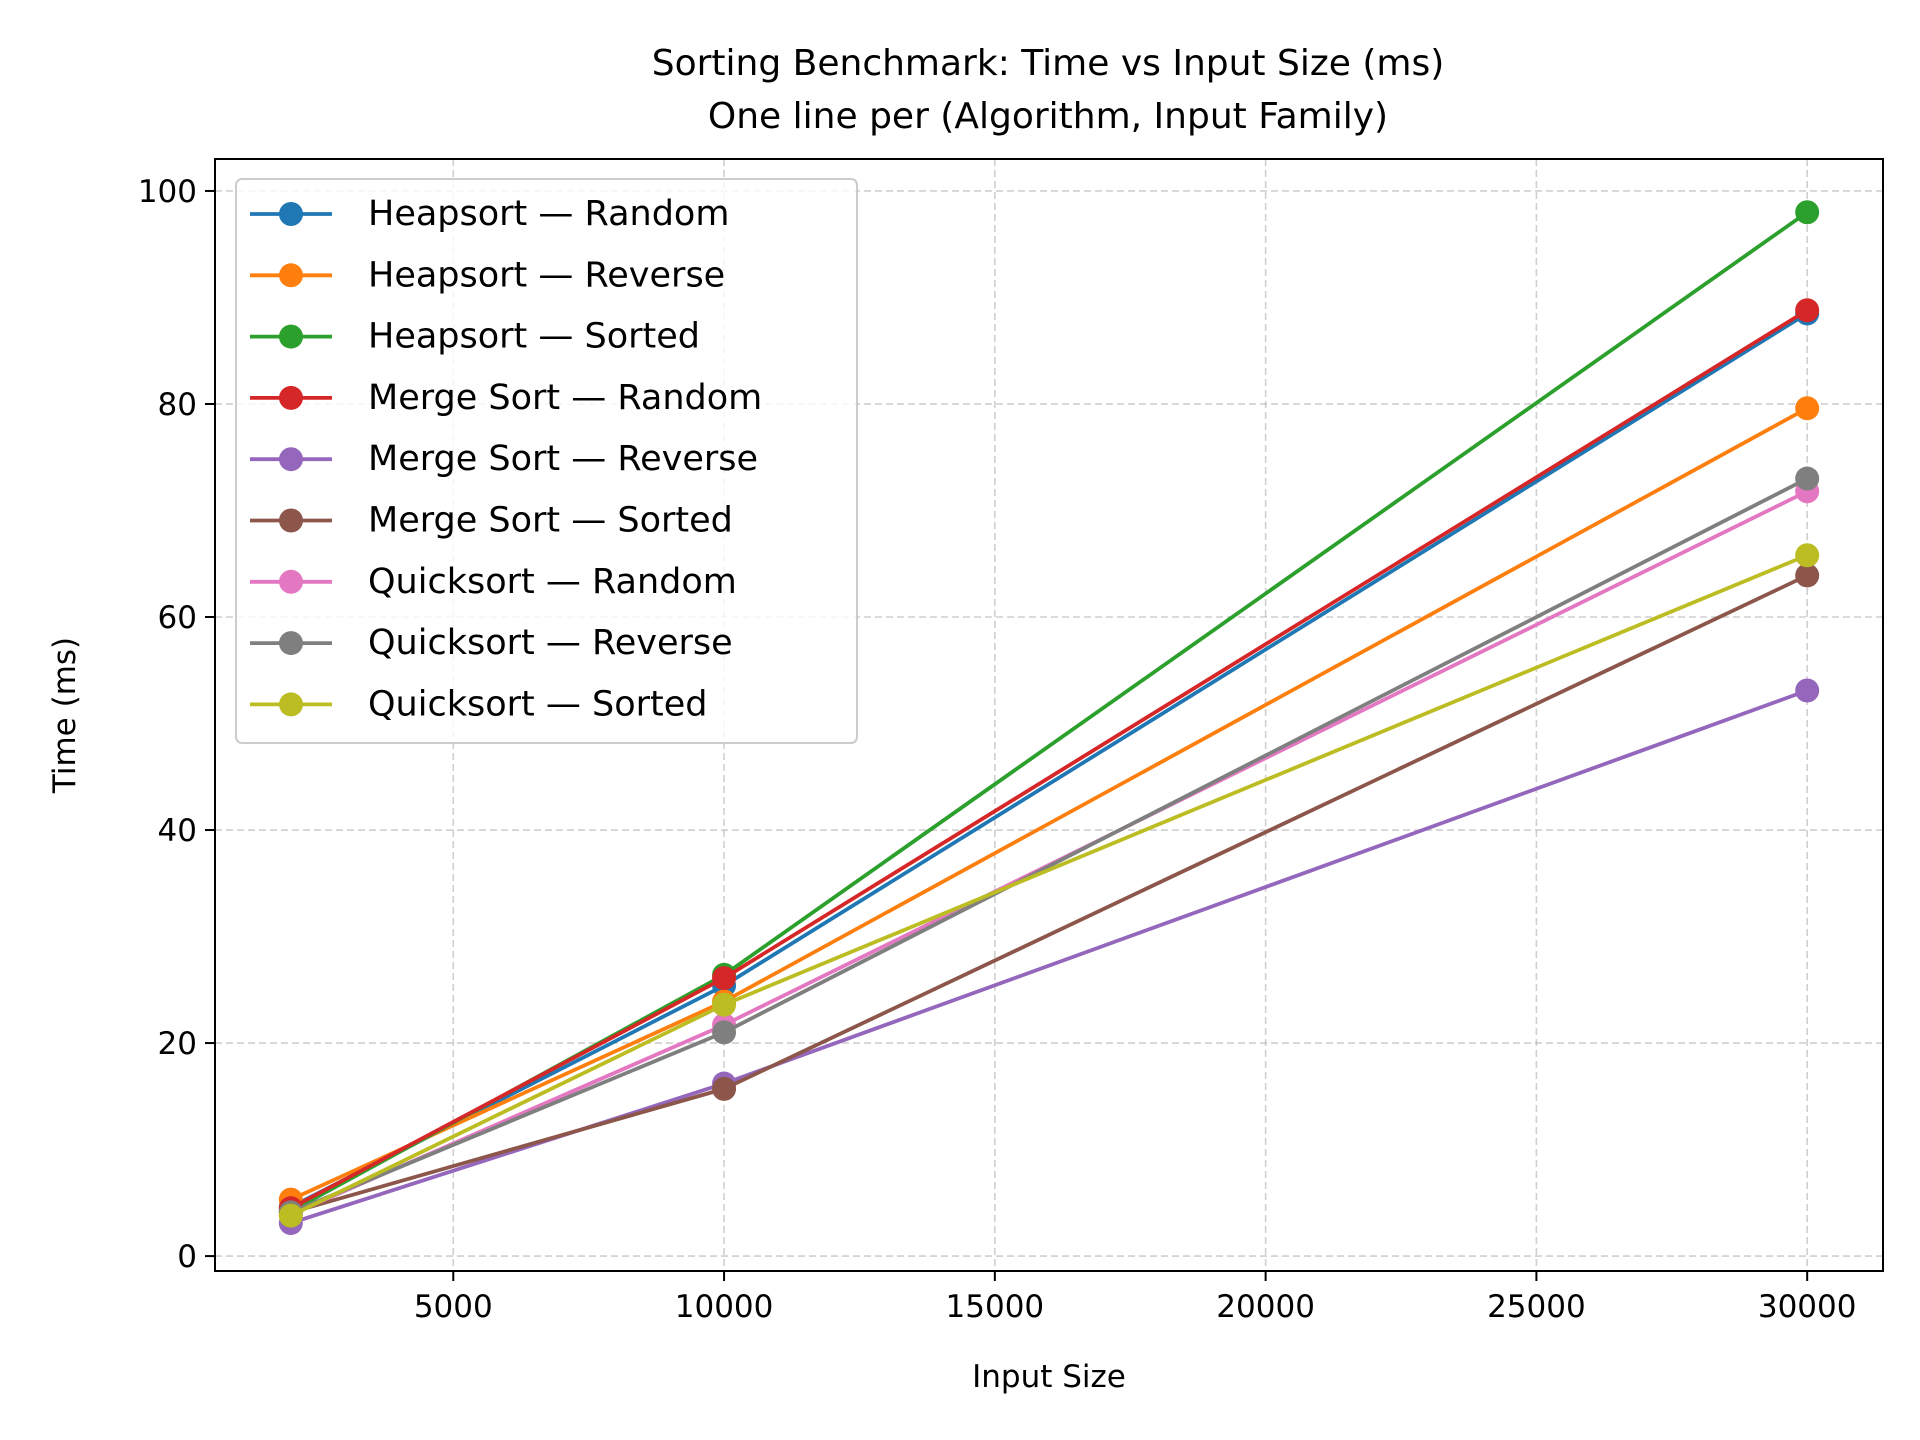 This screenshot has width=1920, height=1440. I want to click on legend-label: Merge Sort — Reverse, so click(563, 459).